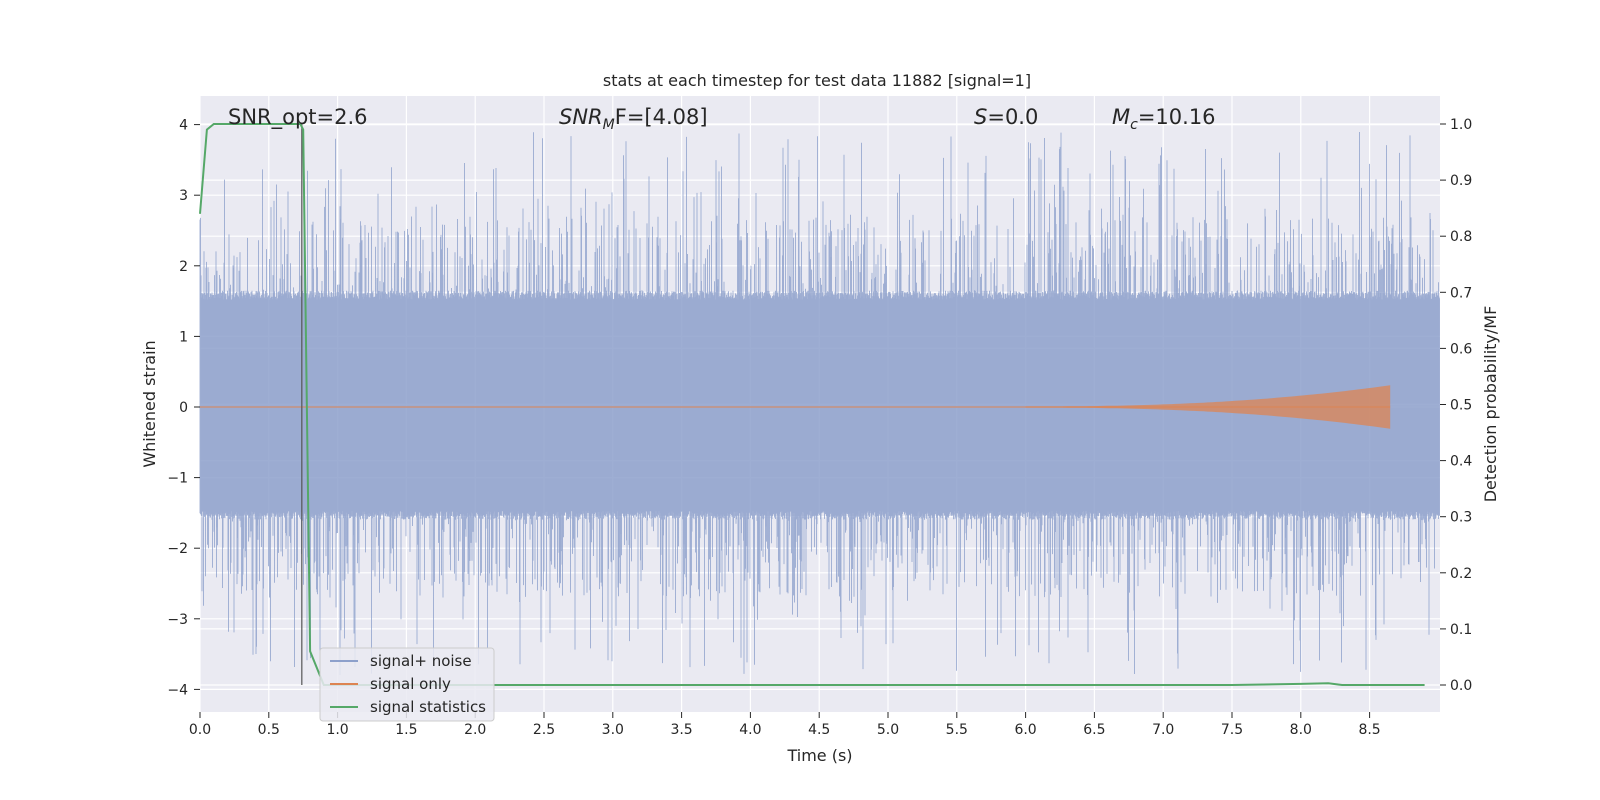 The image size is (1600, 800). Describe the element at coordinates (722, 119) in the screenshot. I see `annotations: SNR_opt=2.6 SNRMF=[4.08] S=0.0 Mc=10.16` at that location.